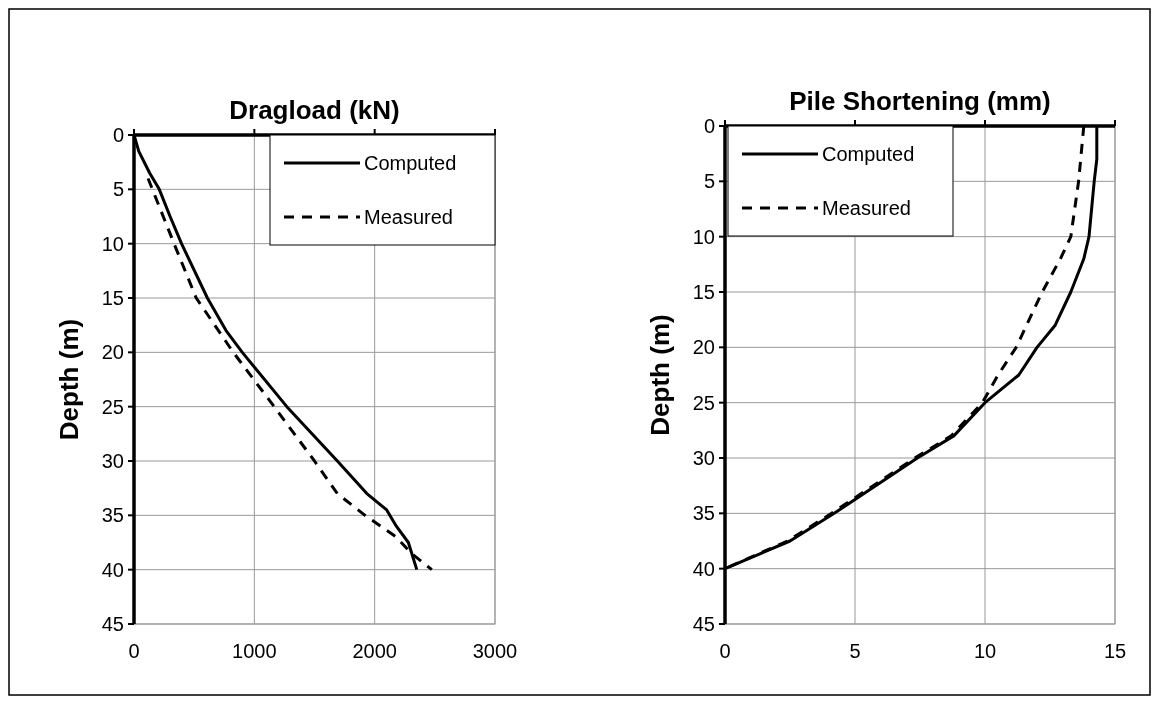  What do you see at coordinates (920, 101) in the screenshot?
I see `chart-title: Pile Shortening (mm)` at bounding box center [920, 101].